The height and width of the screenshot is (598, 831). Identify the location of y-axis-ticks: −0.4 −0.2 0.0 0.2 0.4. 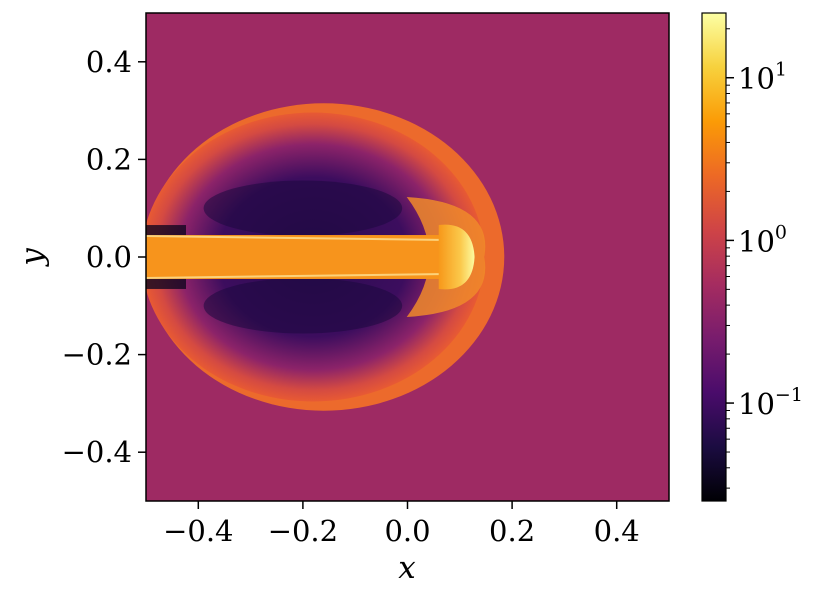
(104, 257).